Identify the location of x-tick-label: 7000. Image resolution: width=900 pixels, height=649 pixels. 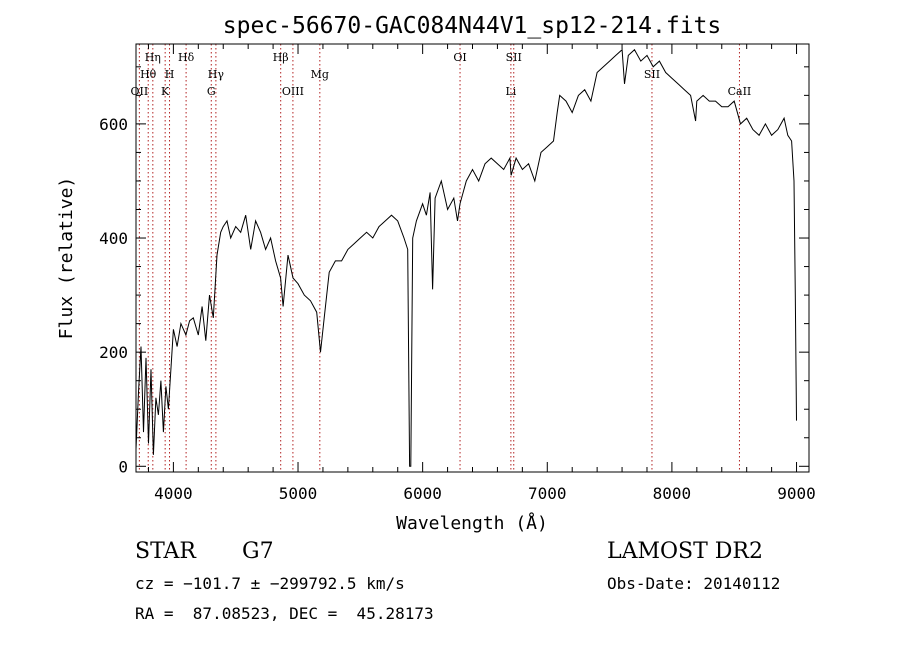
(547, 493).